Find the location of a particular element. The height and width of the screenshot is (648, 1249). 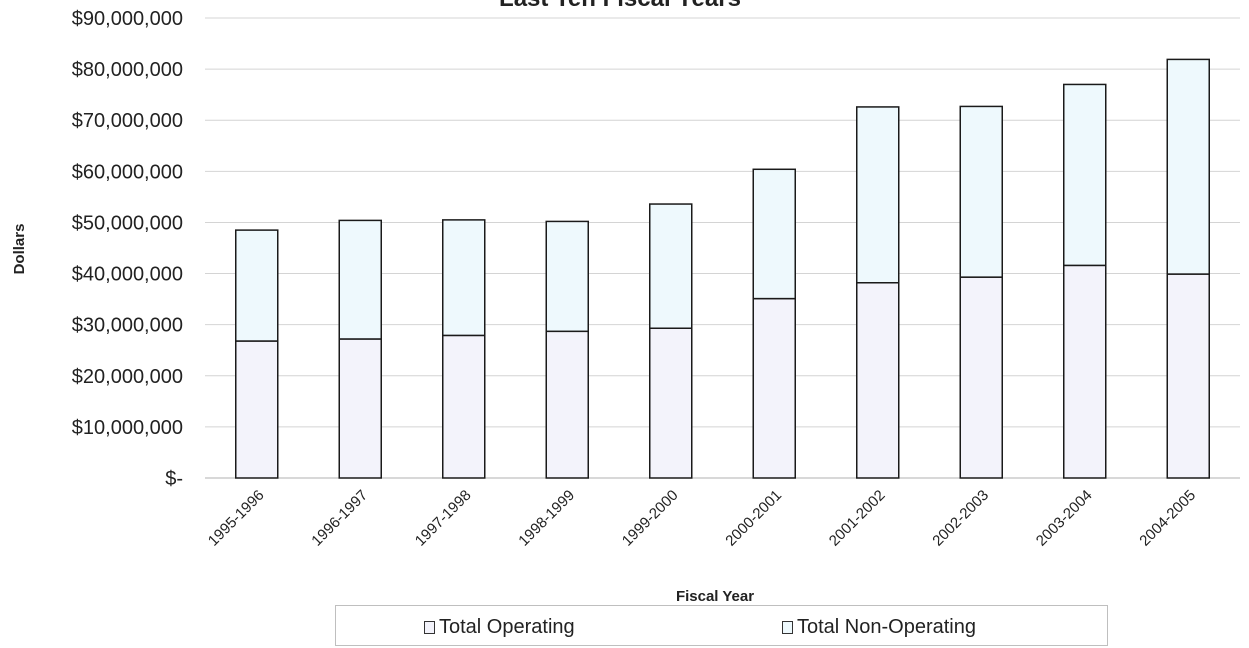

x-tick-label: 2003-2004 is located at coordinates (1064, 518).